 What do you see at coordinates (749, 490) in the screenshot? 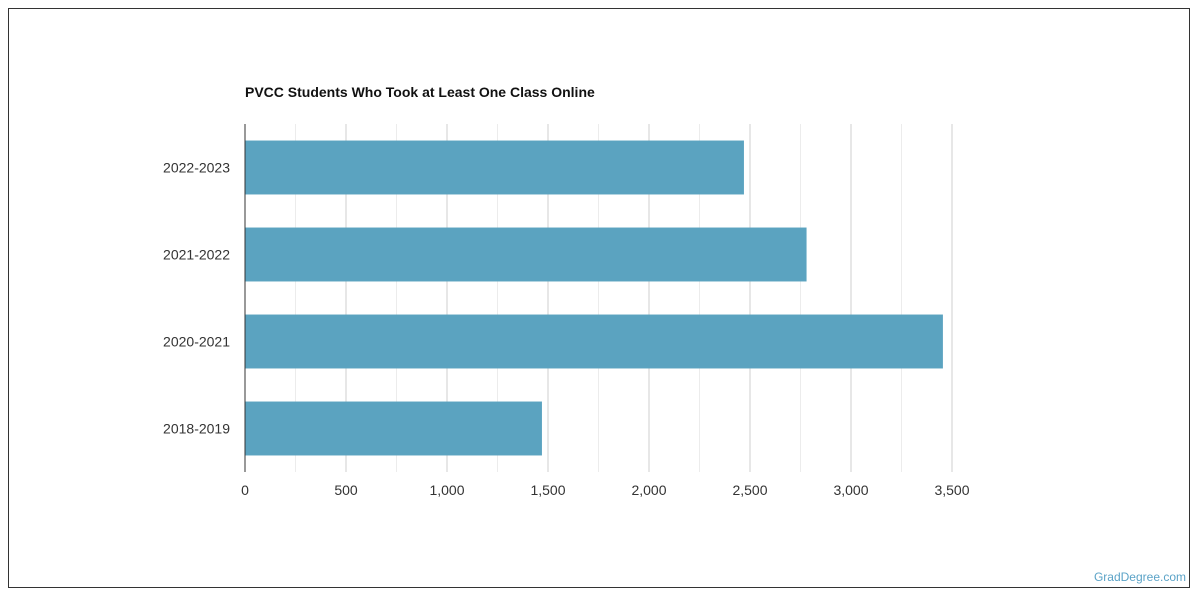
I see `x-tick-label: 2,500` at bounding box center [749, 490].